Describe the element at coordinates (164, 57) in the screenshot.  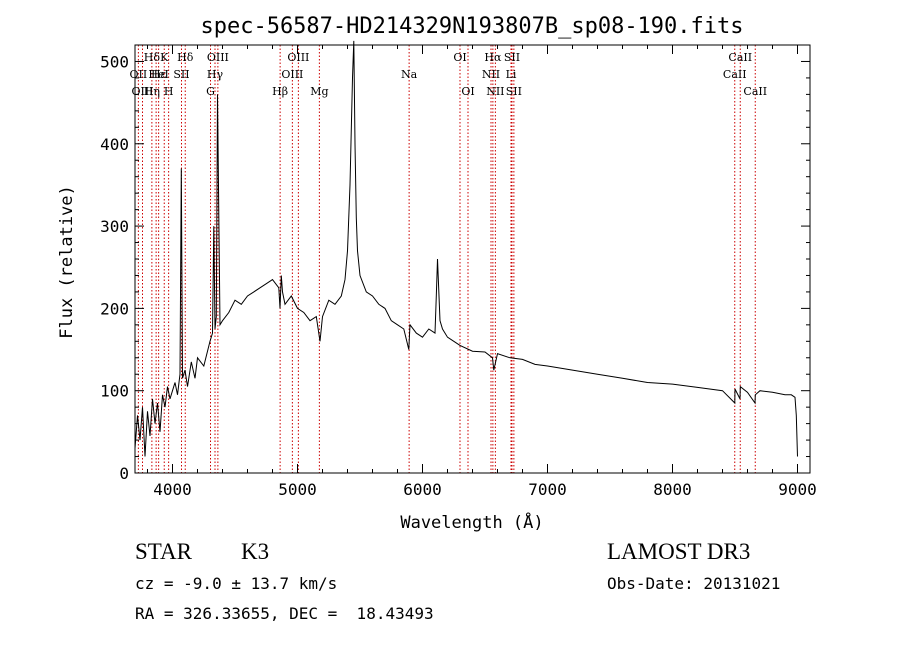
I see `line-label: K` at that location.